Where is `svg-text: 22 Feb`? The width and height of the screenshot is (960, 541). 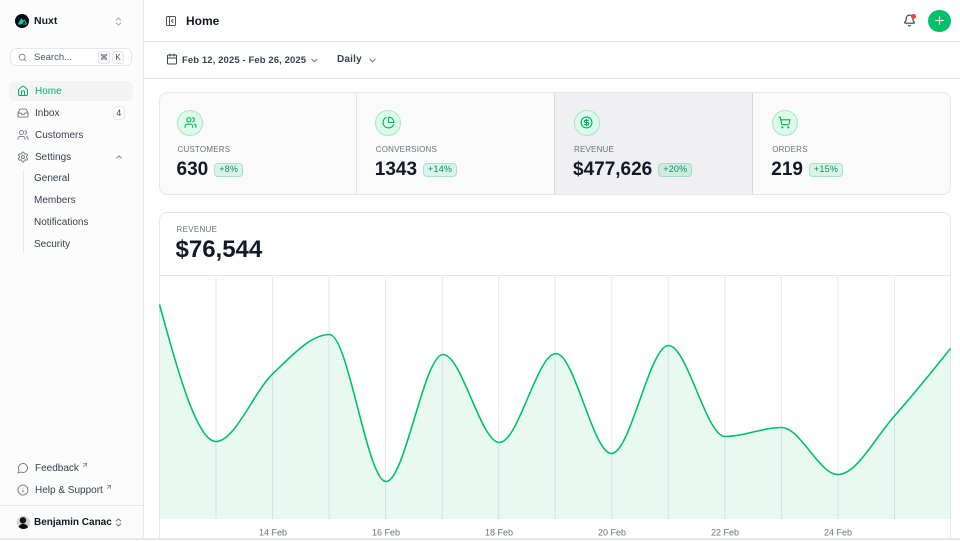 svg-text: 22 Feb is located at coordinates (724, 532).